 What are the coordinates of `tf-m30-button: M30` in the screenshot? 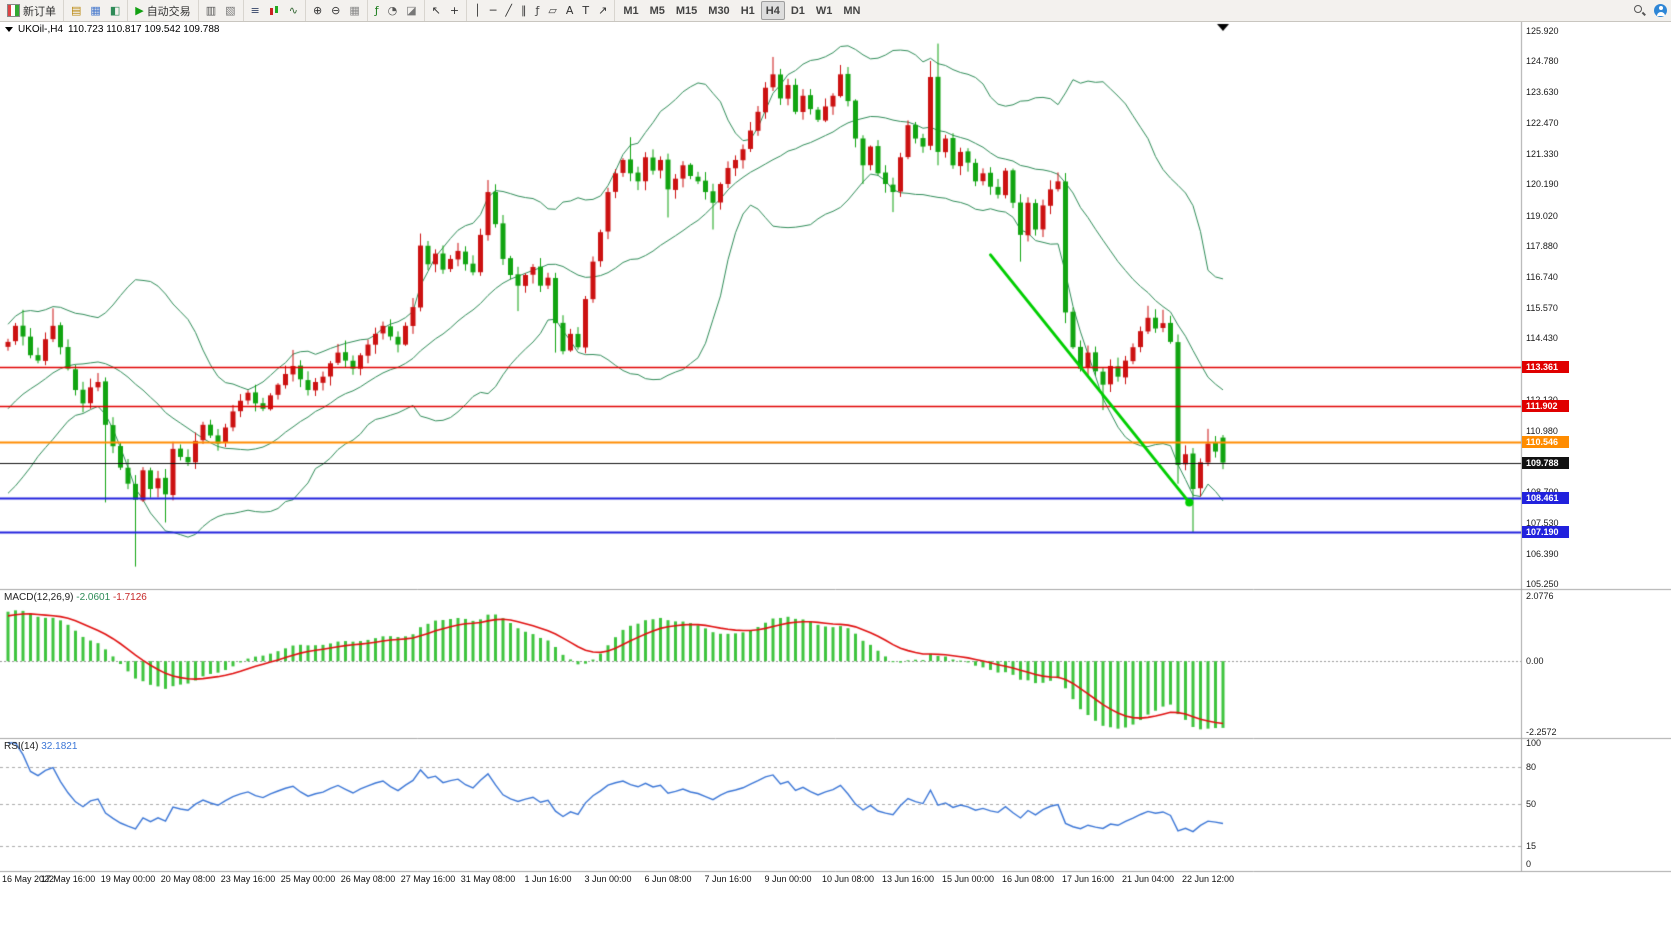 It's located at (718, 10).